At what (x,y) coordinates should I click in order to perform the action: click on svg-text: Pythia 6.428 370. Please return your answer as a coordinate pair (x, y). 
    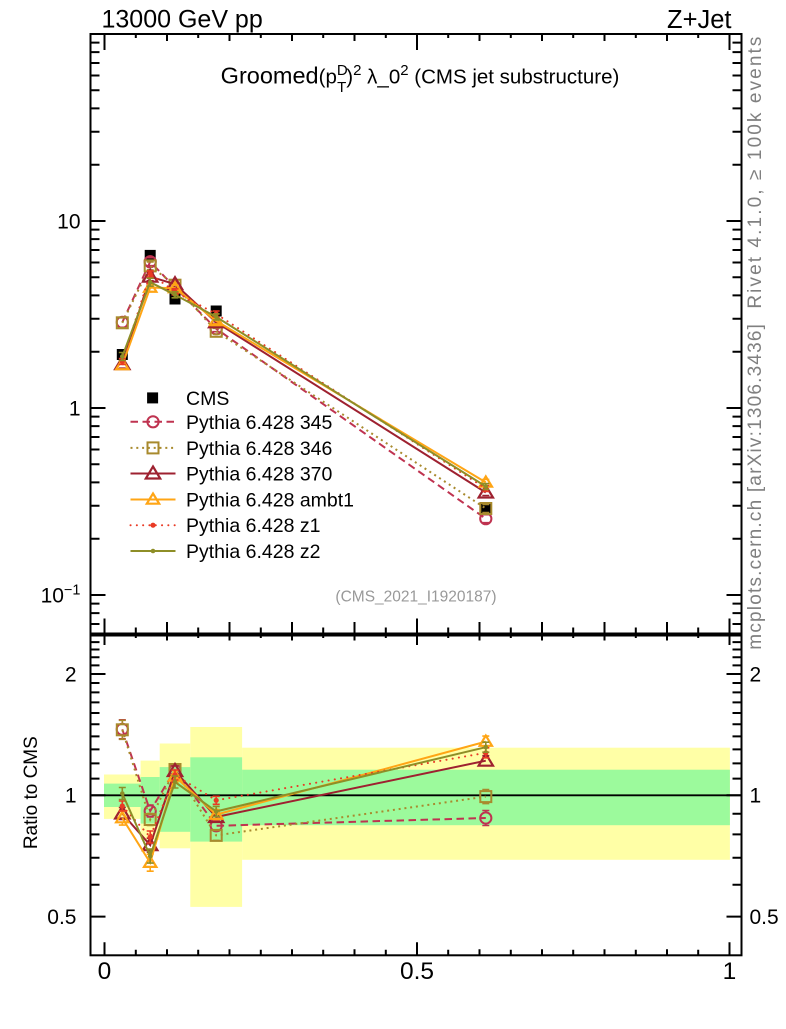
    Looking at the image, I should click on (259, 475).